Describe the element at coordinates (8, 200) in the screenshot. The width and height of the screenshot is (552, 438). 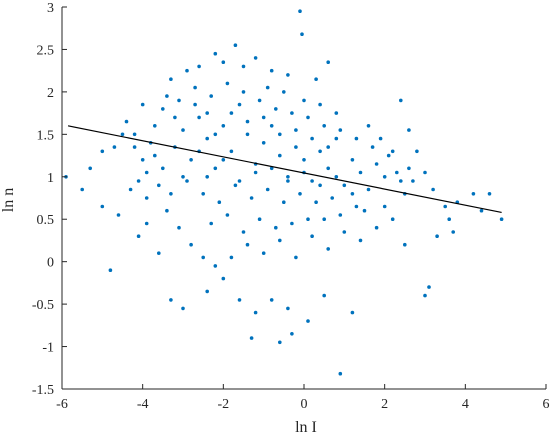
I see `y-axis-label: ln n` at that location.